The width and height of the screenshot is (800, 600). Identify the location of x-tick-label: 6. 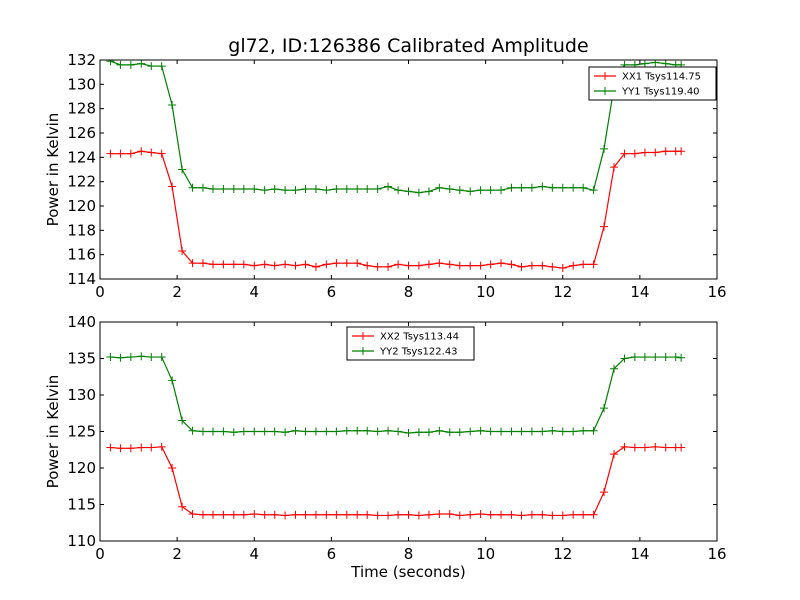
(332, 292).